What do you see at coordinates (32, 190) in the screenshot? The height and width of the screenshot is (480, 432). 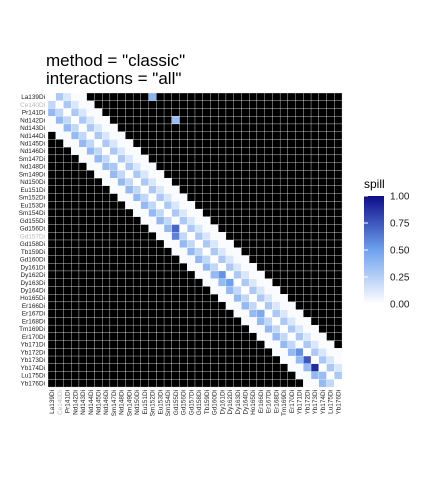 I see `y-tick-label: Eu151Di` at bounding box center [32, 190].